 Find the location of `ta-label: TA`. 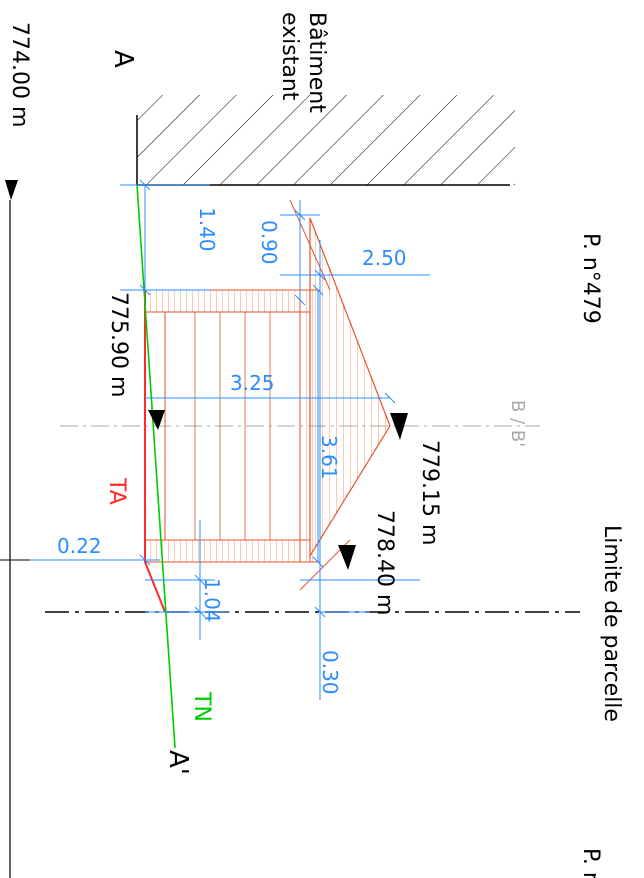

ta-label: TA is located at coordinates (116, 491).